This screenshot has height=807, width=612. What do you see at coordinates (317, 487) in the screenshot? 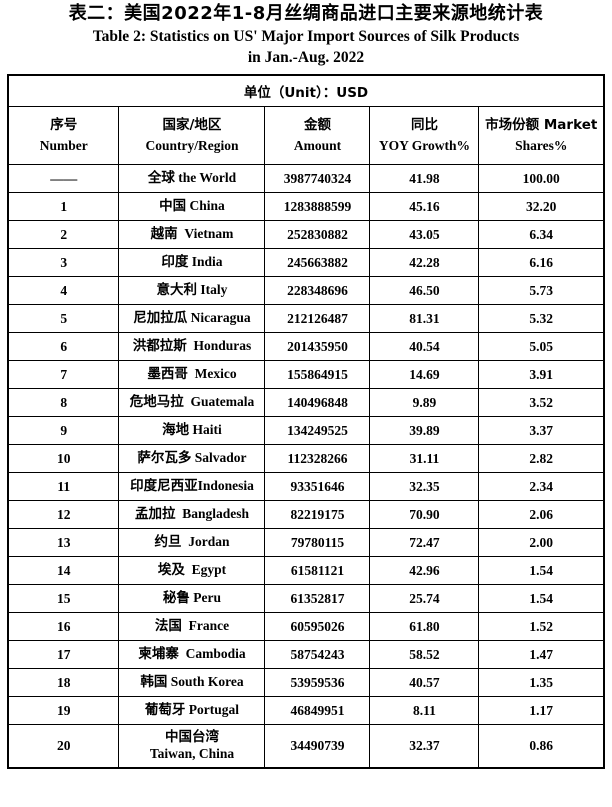
I see `cell-amount: 93351646` at bounding box center [317, 487].